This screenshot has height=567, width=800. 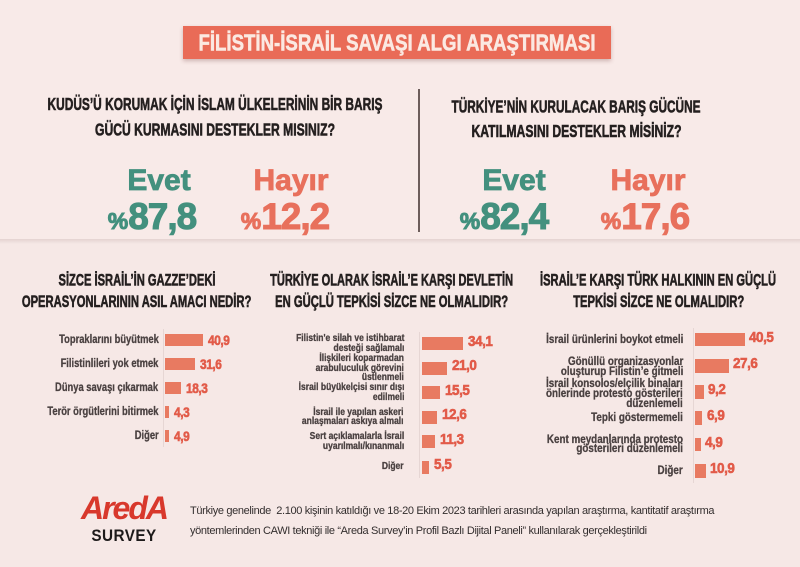 What do you see at coordinates (658, 302) in the screenshot?
I see `svg-text: TEPKİSİ SİZCE NE OLMALIDIR?` at bounding box center [658, 302].